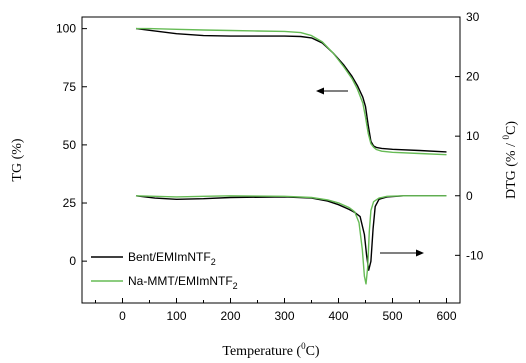 This screenshot has width=526, height=363. I want to click on x-tick-label: 200, so click(230, 316).